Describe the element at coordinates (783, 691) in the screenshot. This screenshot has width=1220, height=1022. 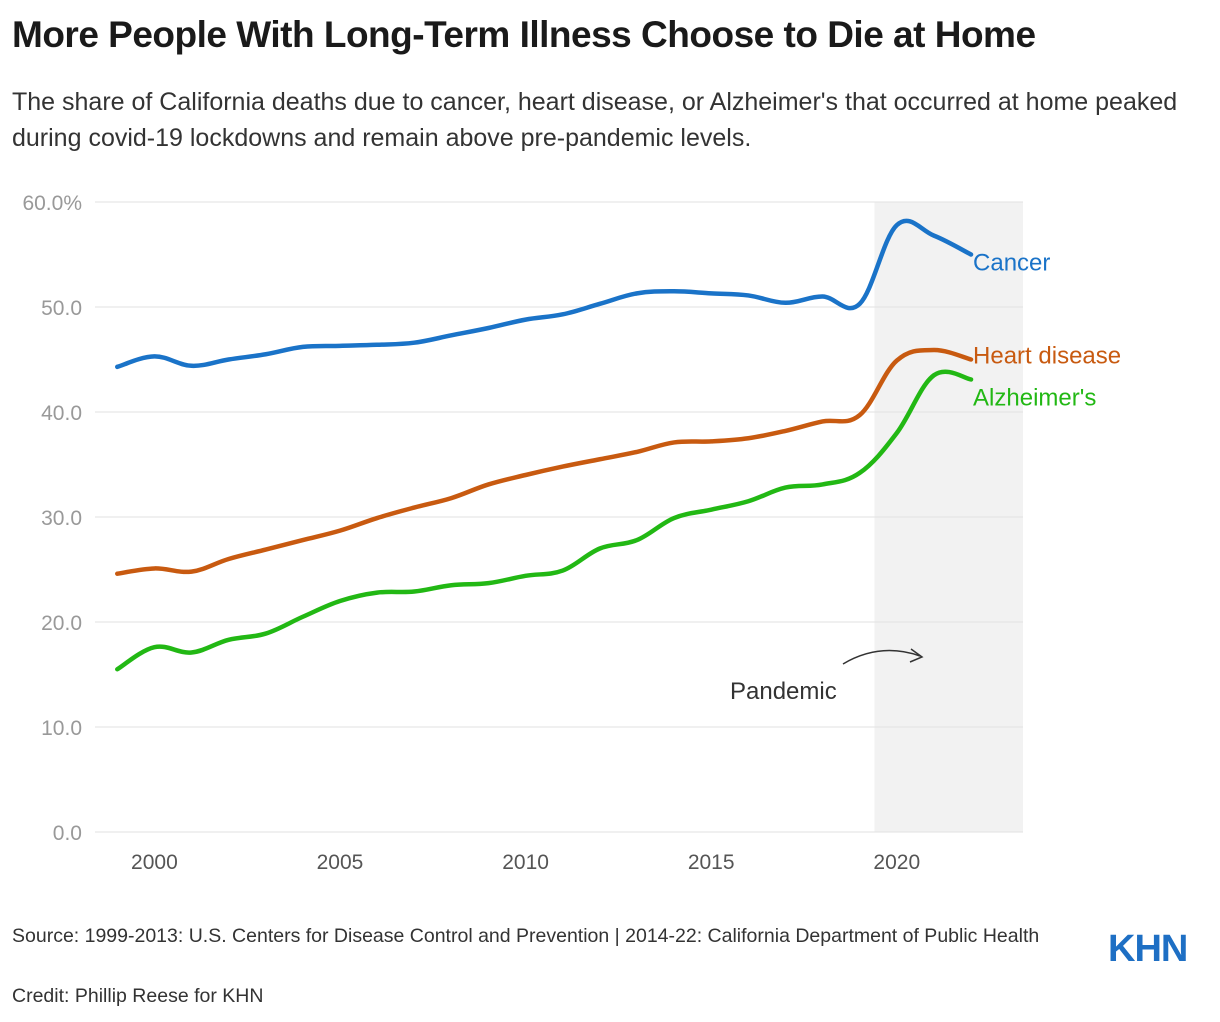
I see `annotation-label: Pandemic` at that location.